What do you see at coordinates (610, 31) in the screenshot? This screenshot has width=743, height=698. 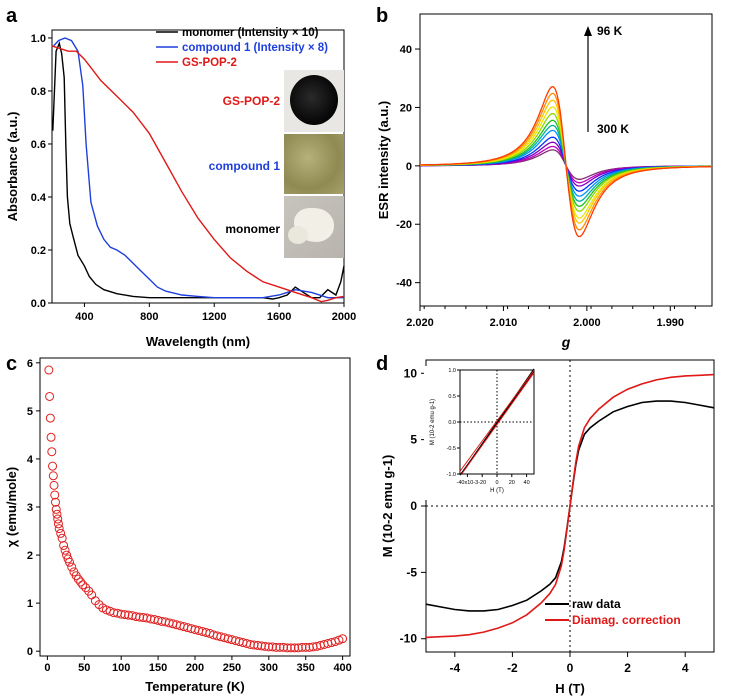 I see `annotation-96k: 96 K` at bounding box center [610, 31].